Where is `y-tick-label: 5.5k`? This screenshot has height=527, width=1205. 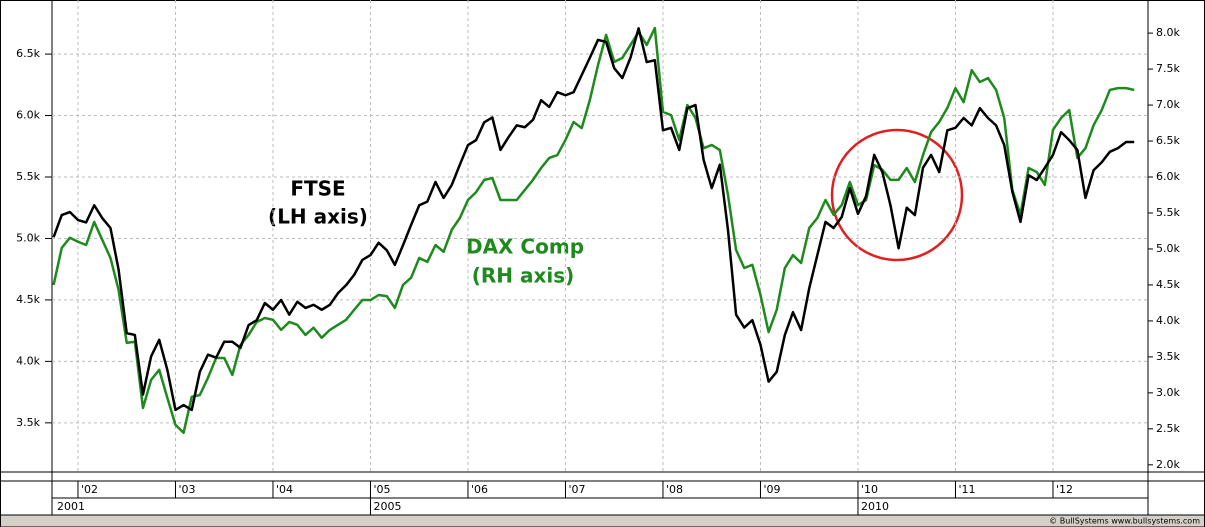
y-tick-label: 5.5k is located at coordinates (28, 176).